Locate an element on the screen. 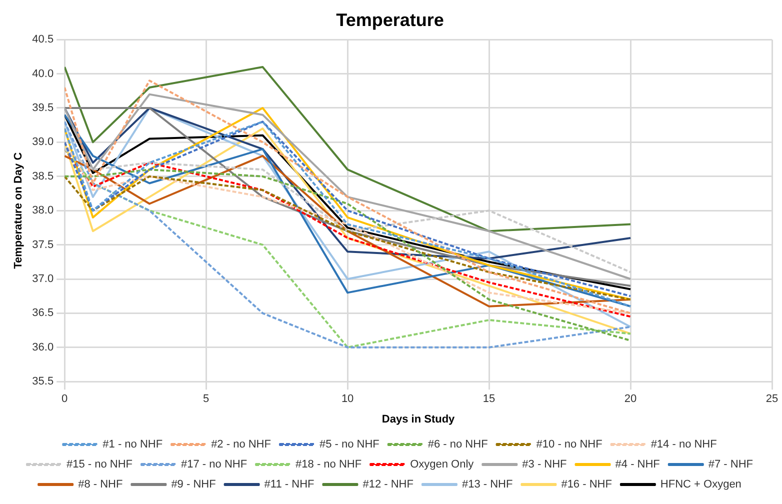  legend-label: #13 - NHF is located at coordinates (487, 484).